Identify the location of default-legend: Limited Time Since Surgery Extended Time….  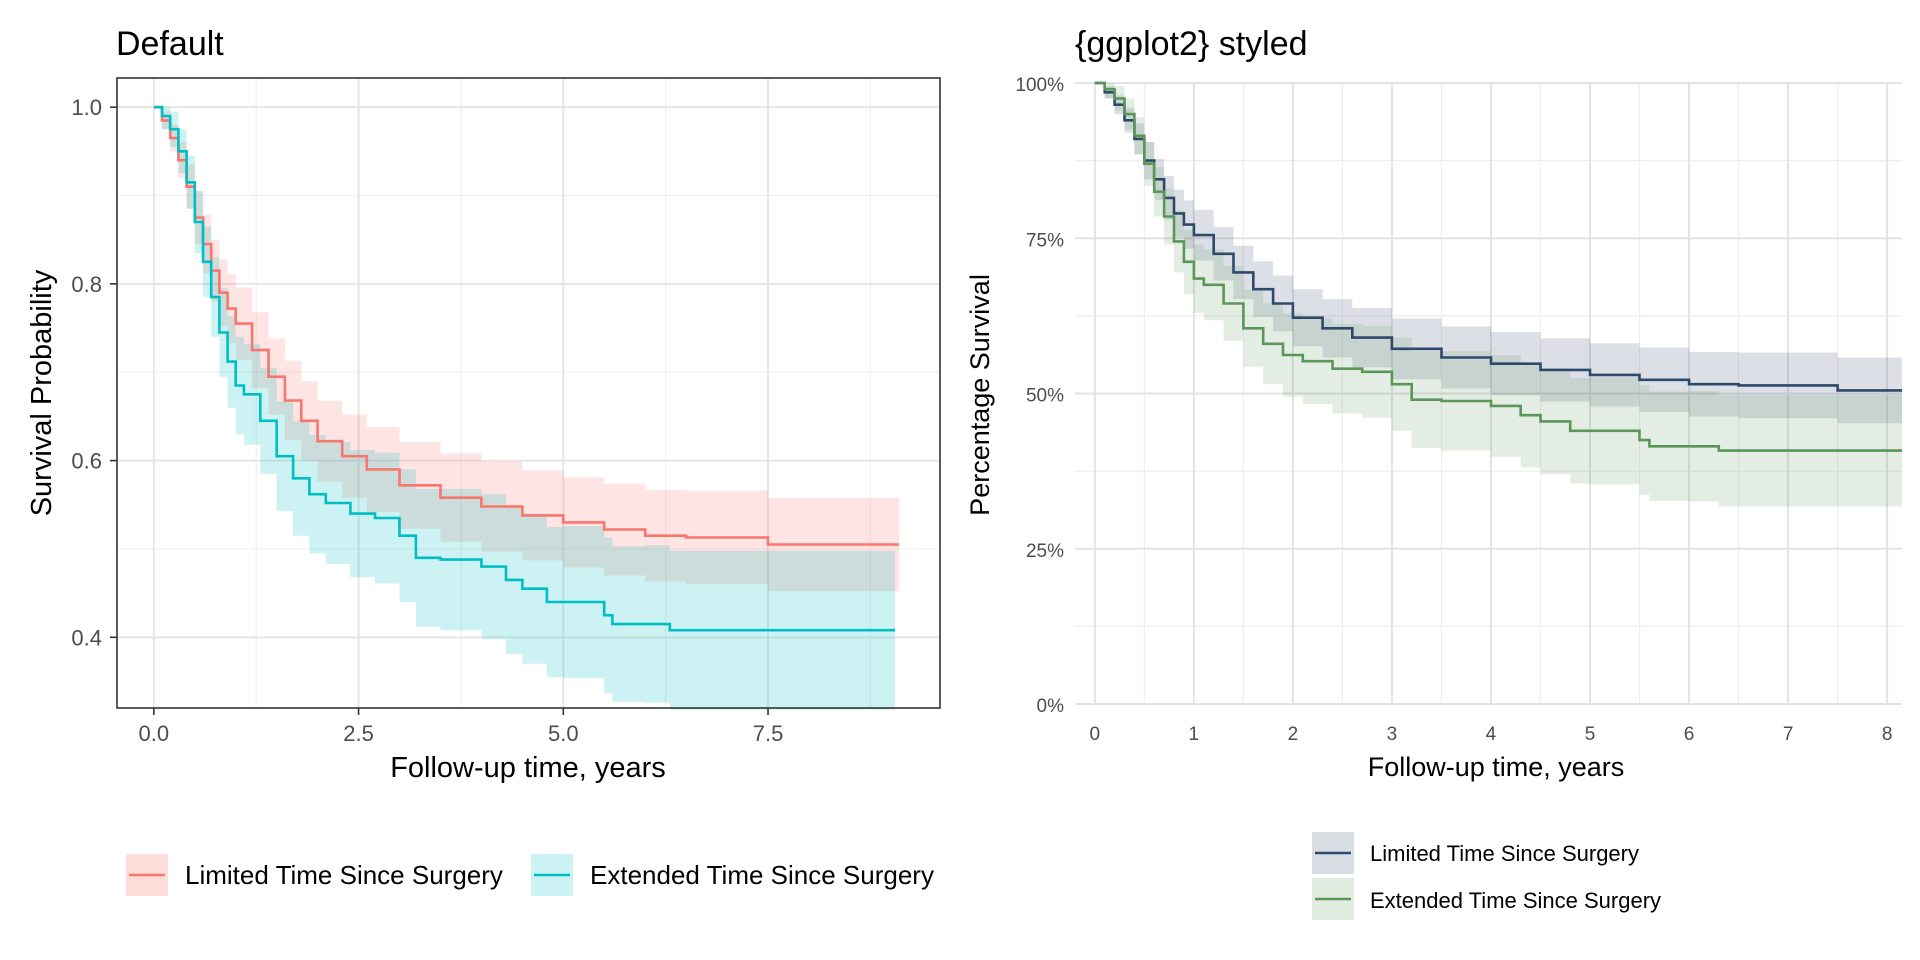
(530, 875).